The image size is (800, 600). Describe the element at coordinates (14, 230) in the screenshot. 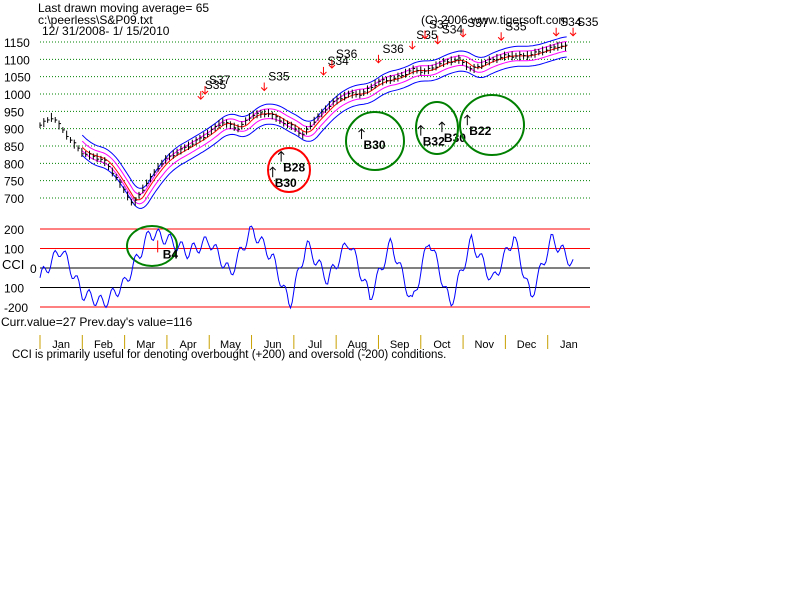

I see `cci-y-tick: 200` at that location.